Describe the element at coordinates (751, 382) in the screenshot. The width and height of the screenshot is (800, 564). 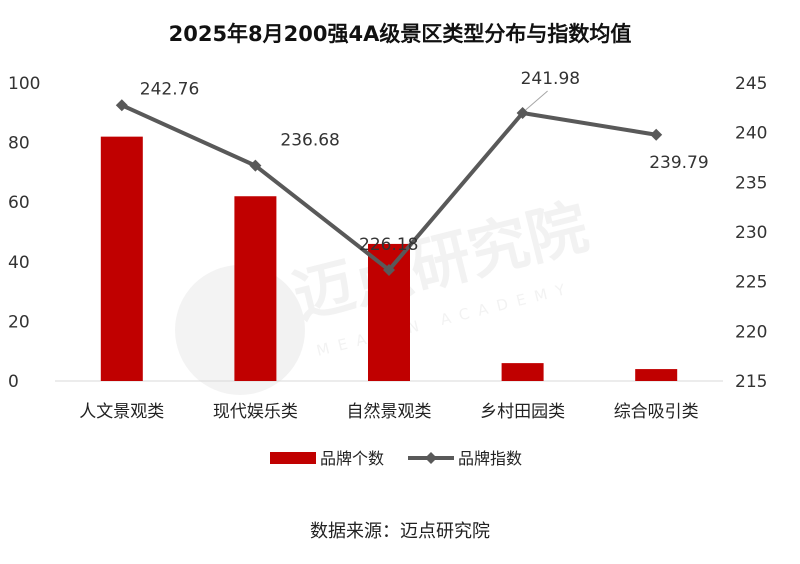
I see `right-axis-tick-label: 215` at that location.